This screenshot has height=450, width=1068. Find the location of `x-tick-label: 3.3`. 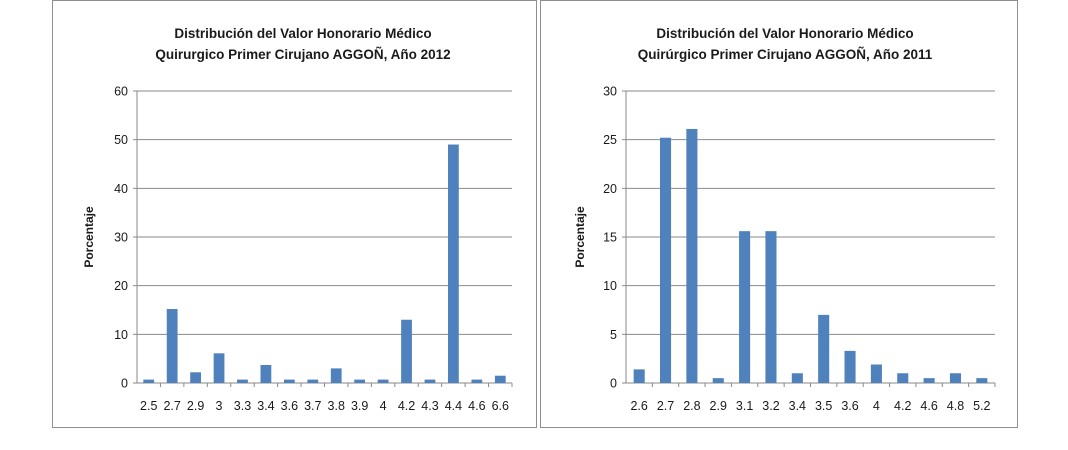

x-tick-label: 3.3 is located at coordinates (242, 406).